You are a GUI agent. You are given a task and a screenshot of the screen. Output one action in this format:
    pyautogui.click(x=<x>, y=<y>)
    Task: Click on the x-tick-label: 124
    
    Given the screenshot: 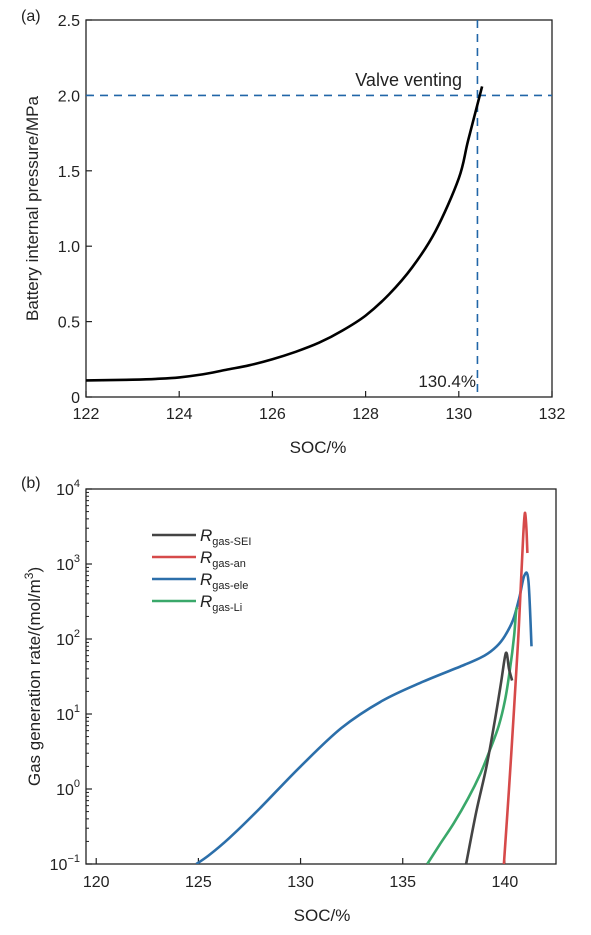 What is the action you would take?
    pyautogui.click(x=179, y=414)
    